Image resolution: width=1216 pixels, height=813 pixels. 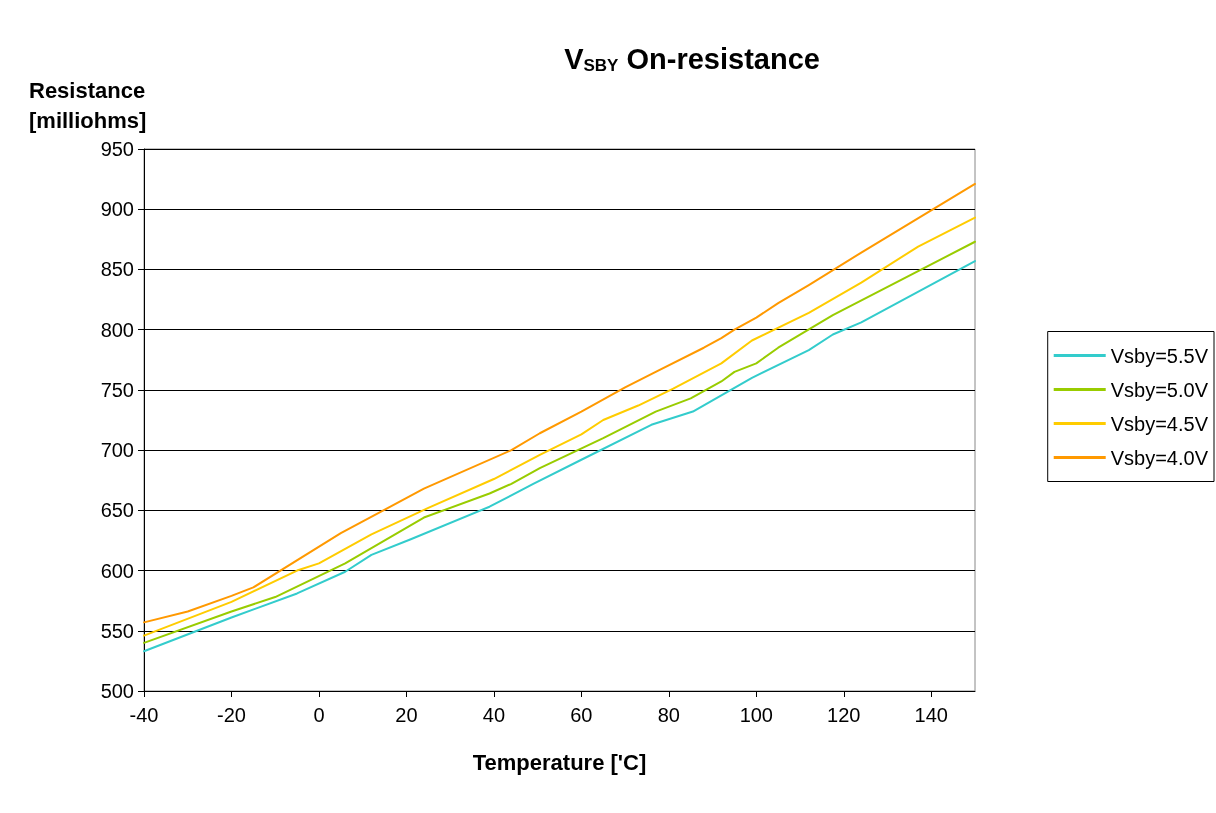 I want to click on x-tick-label: 140, so click(x=931, y=715).